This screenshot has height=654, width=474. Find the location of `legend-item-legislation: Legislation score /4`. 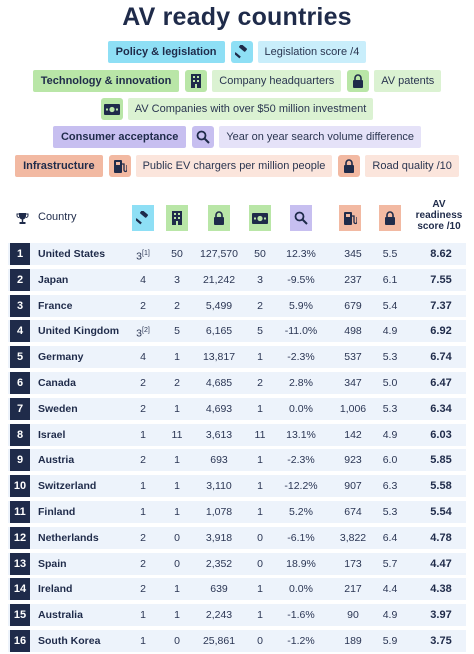

legend-item-legislation: Legislation score /4 is located at coordinates (298, 52).